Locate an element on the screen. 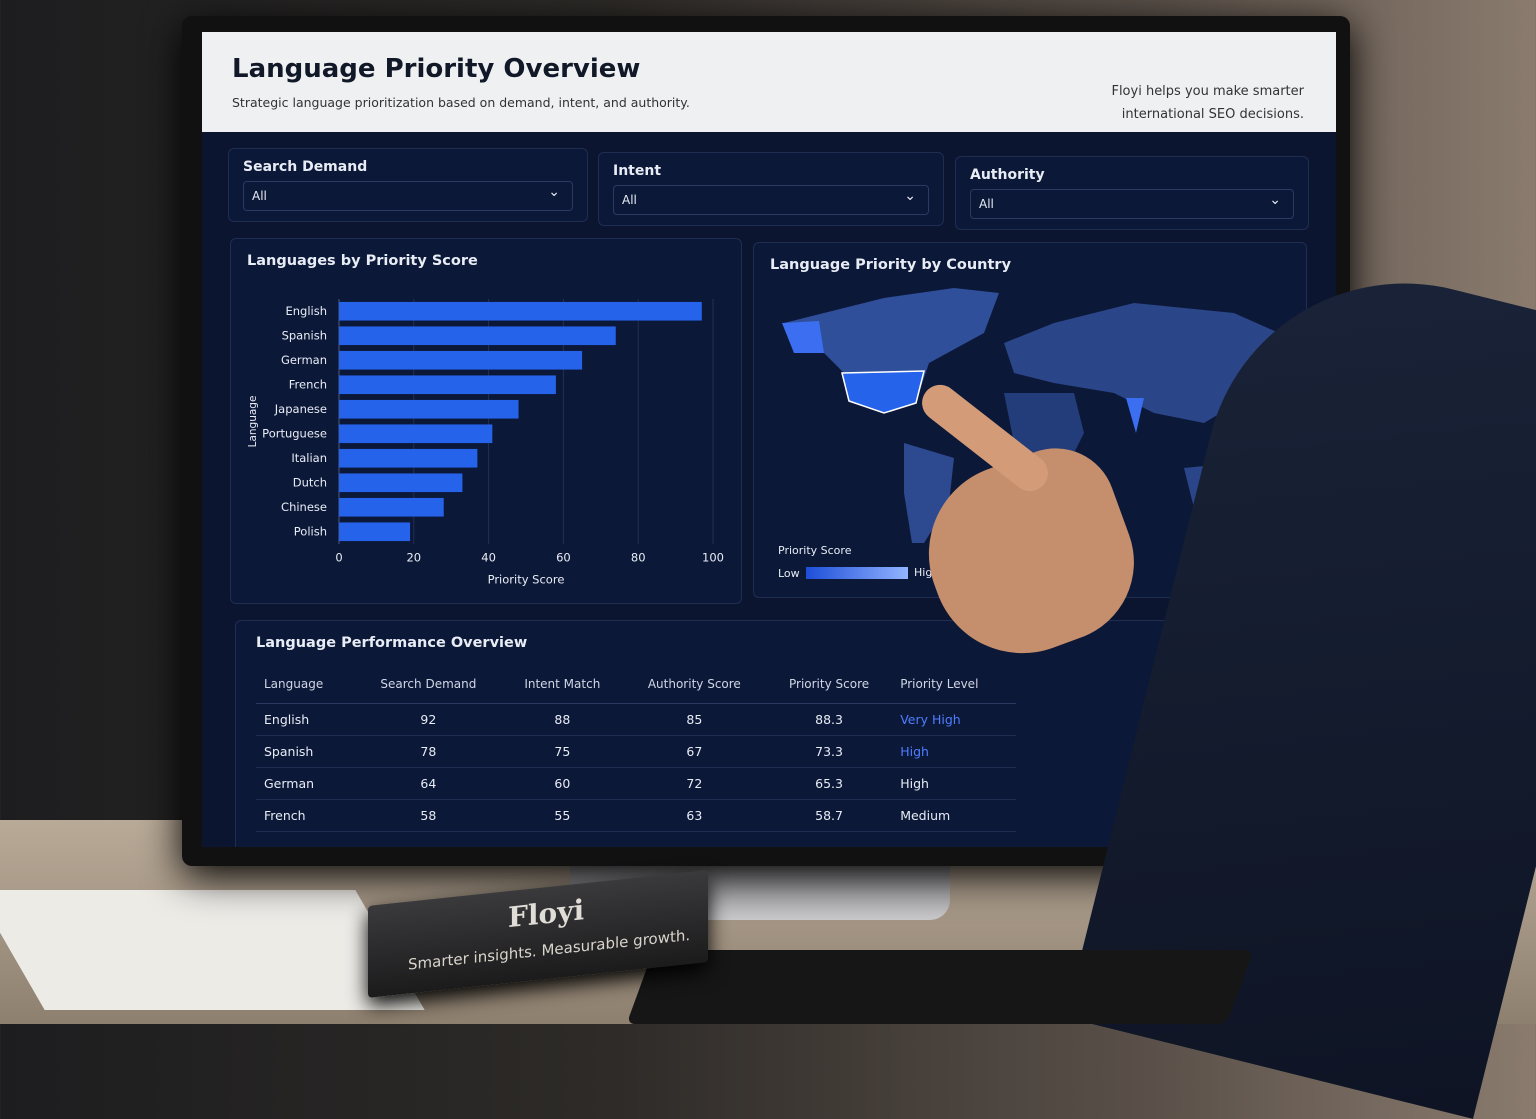 This screenshot has width=1536, height=1119. table-cell: 75 is located at coordinates (562, 751).